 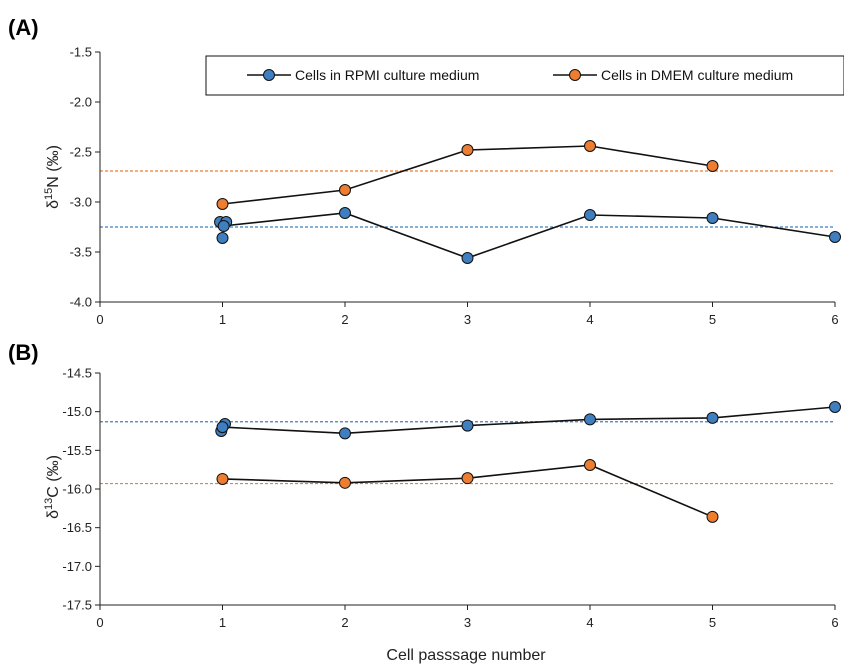 I want to click on y-tick-label: -15.0, so click(x=77, y=411).